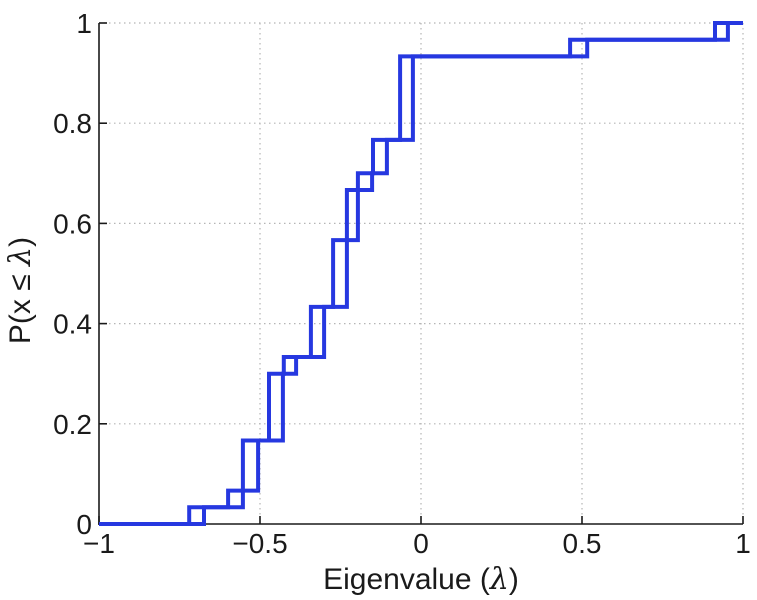  Describe the element at coordinates (72, 424) in the screenshot. I see `y-tick-label: 0.2` at that location.